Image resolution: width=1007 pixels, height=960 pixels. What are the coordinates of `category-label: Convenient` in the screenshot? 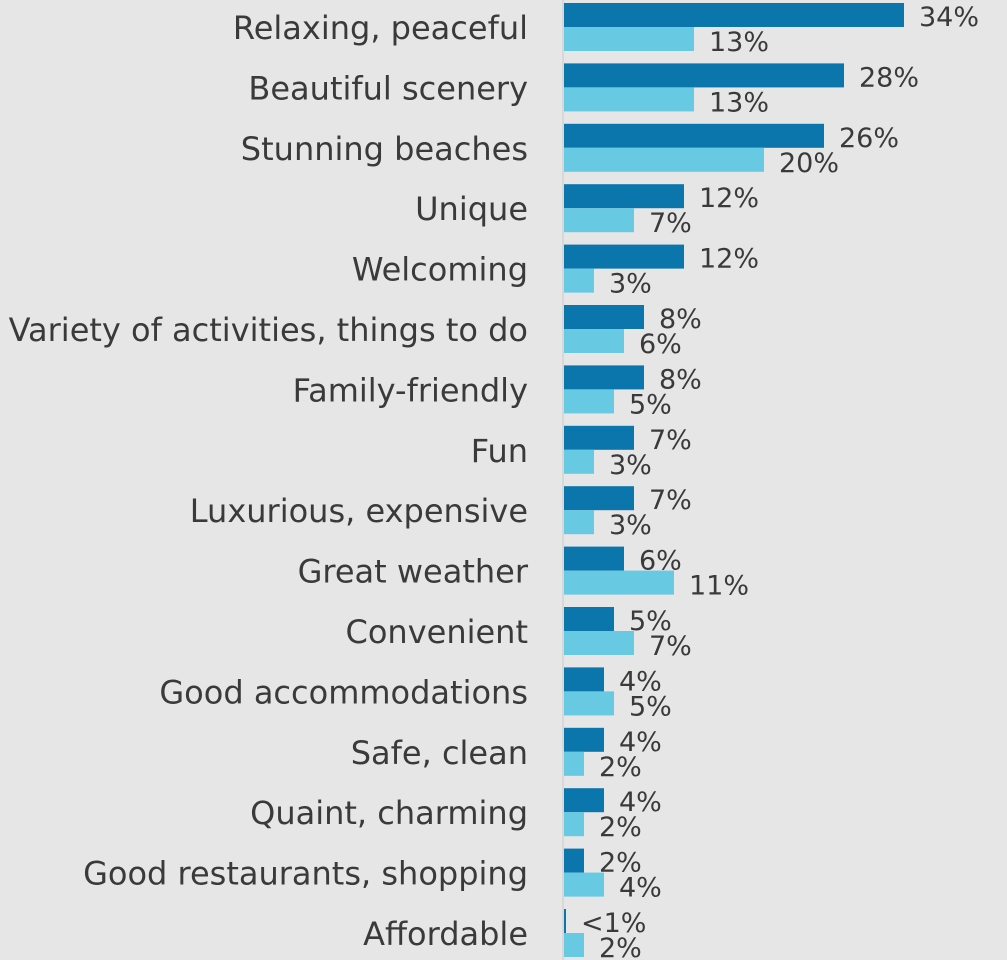 It's located at (436, 632).